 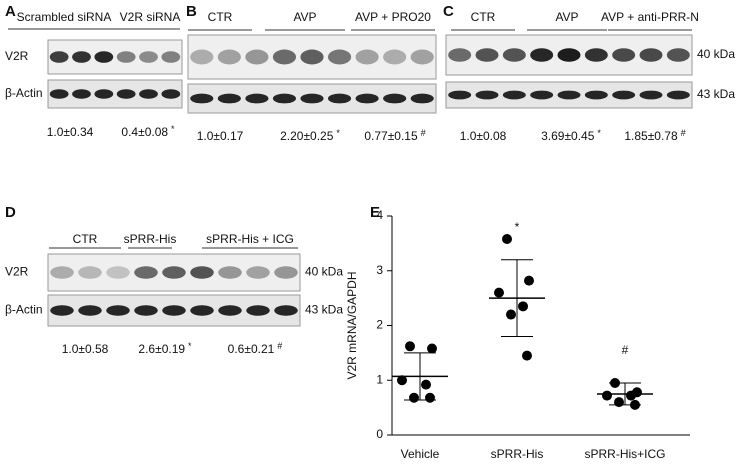 I want to click on group-label: AVP + anti-PRR-N, so click(x=650, y=17).